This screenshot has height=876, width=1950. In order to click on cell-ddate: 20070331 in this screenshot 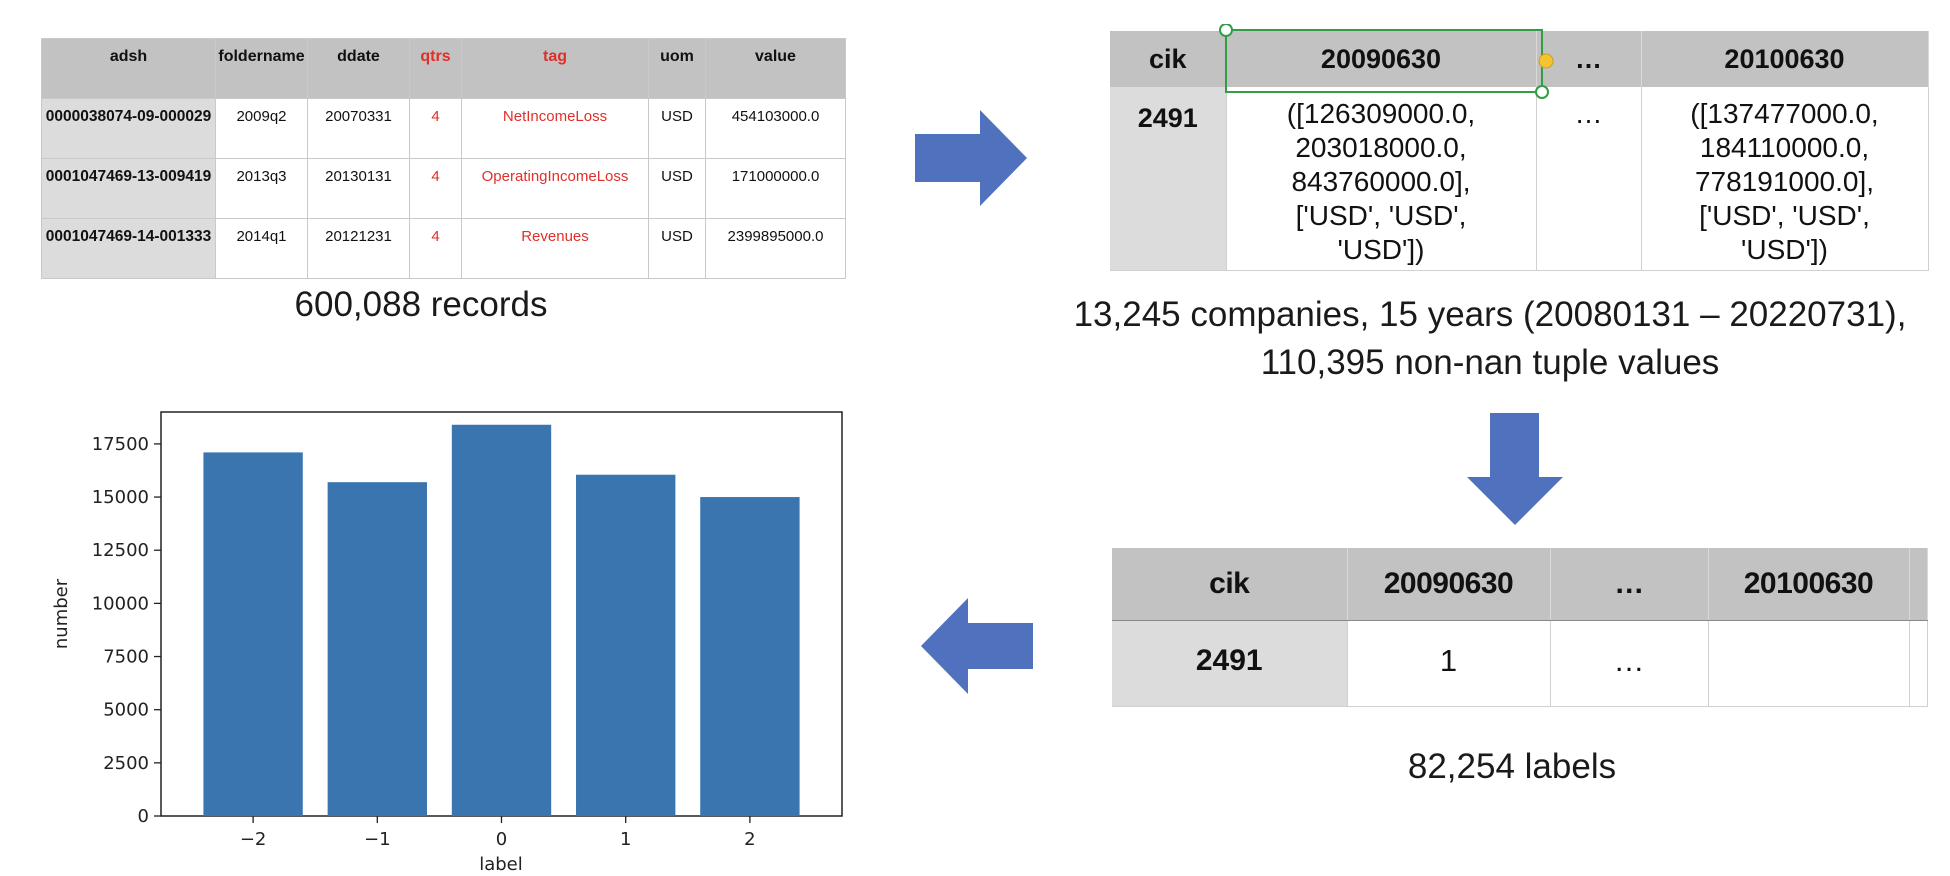, I will do `click(358, 128)`.